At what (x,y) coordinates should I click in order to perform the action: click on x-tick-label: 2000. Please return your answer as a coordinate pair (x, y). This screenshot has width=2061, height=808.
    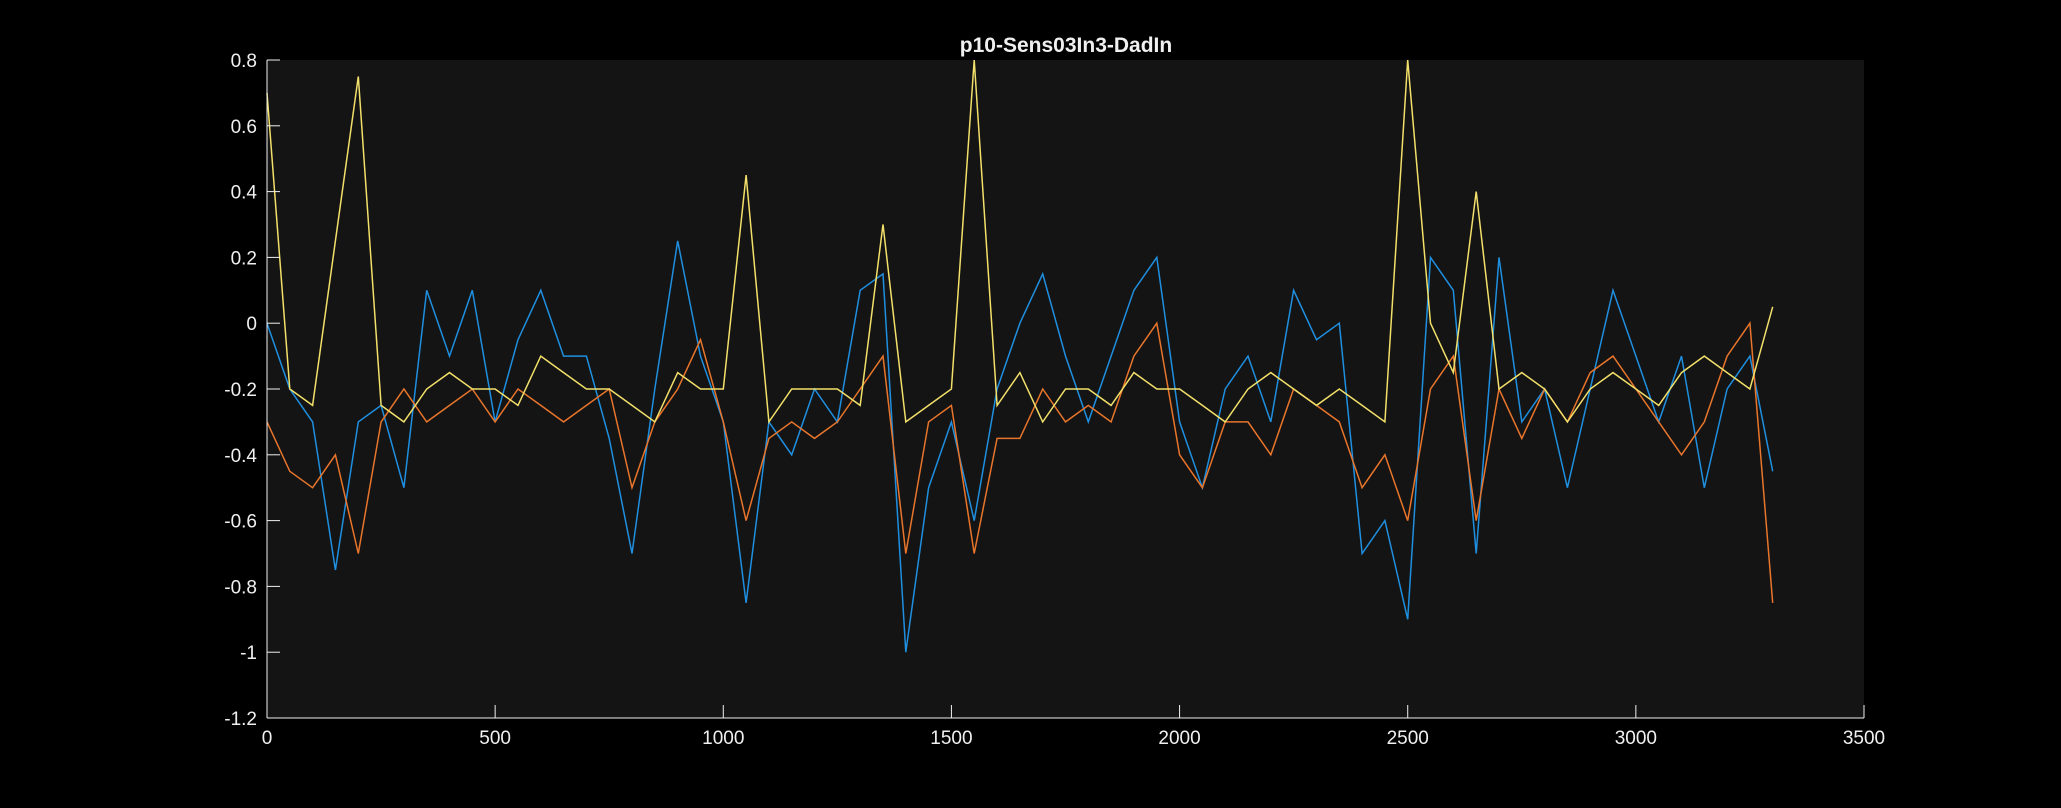
    Looking at the image, I should click on (1179, 738).